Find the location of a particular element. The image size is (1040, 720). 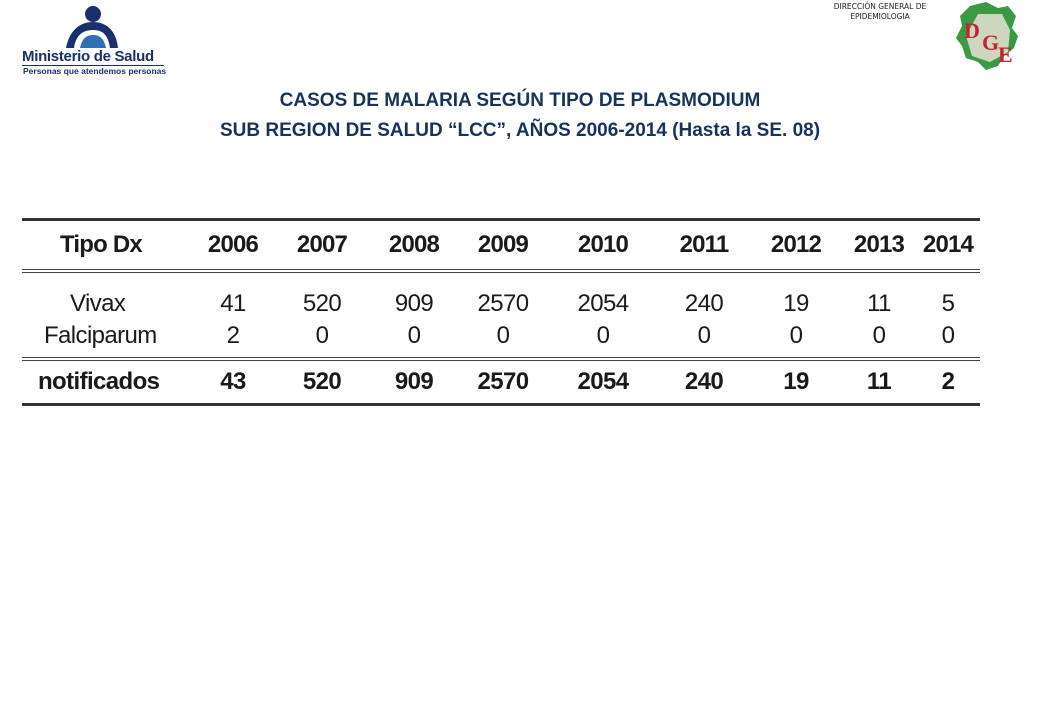

dge-logo: D G E is located at coordinates (987, 36).